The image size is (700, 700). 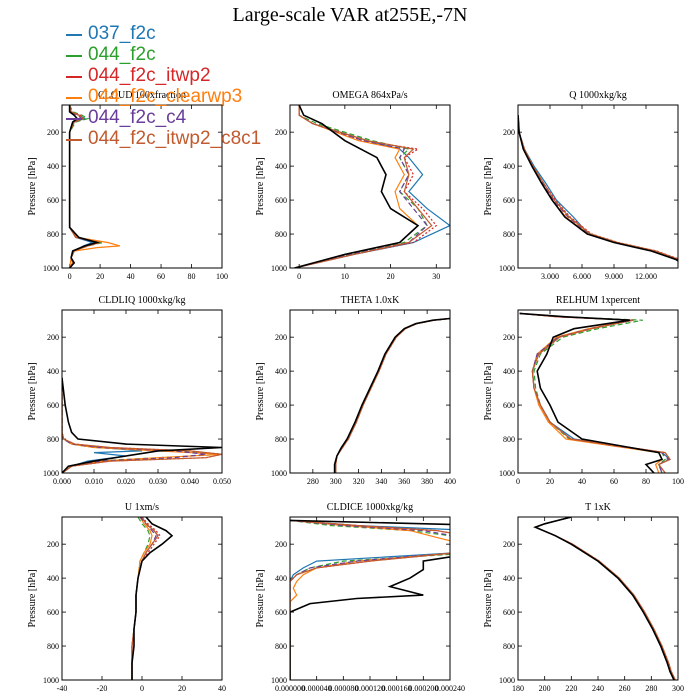 What do you see at coordinates (404, 481) in the screenshot?
I see `x-tick-label: 360` at bounding box center [404, 481].